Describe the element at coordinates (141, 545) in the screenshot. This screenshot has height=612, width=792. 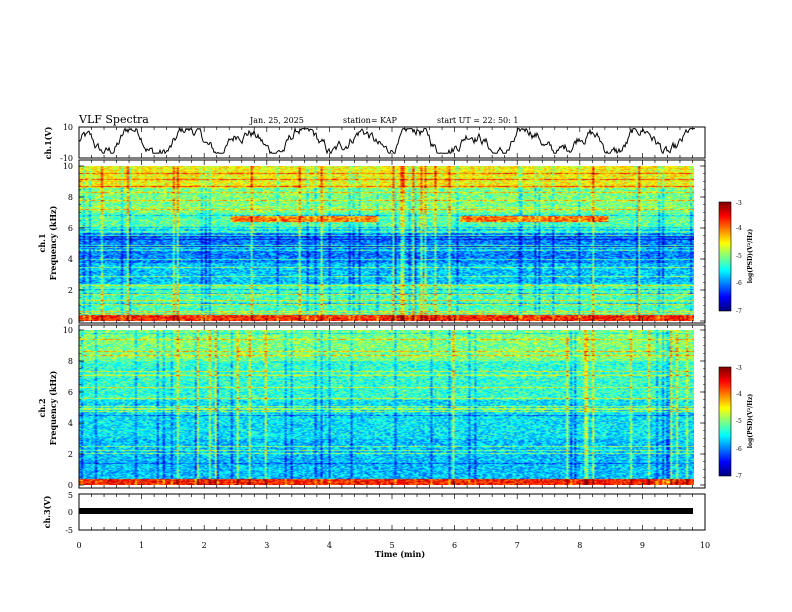
I see `time-tick-label: 1` at that location.